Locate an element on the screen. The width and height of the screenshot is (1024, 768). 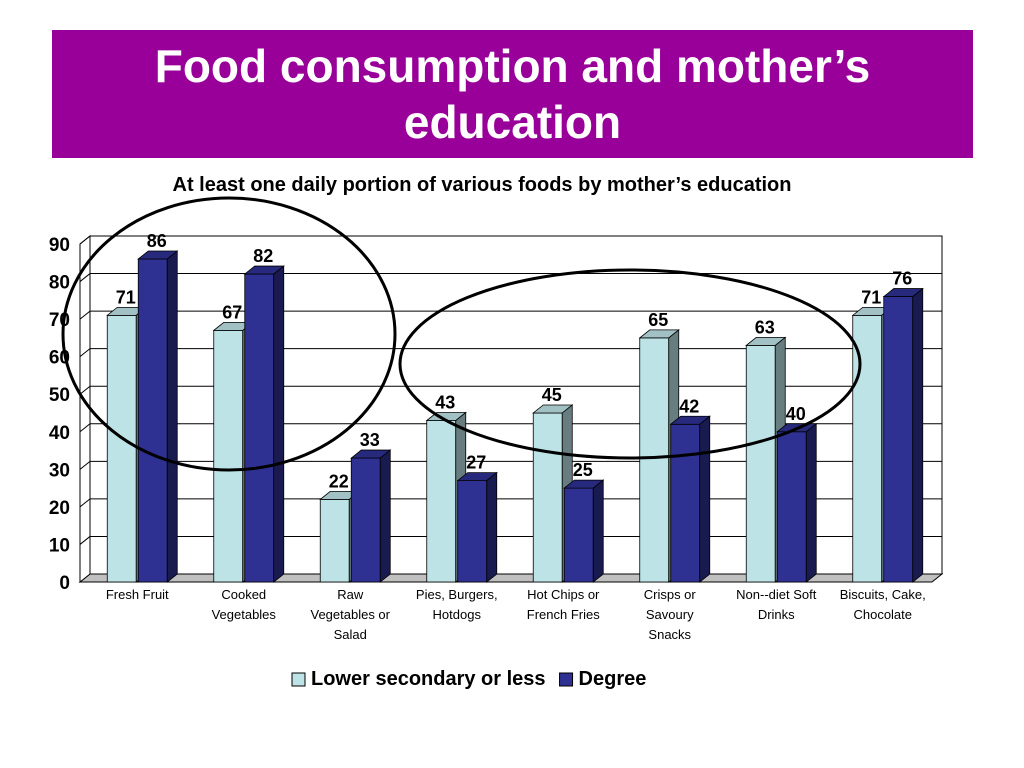
data-label: 25 is located at coordinates (583, 470).